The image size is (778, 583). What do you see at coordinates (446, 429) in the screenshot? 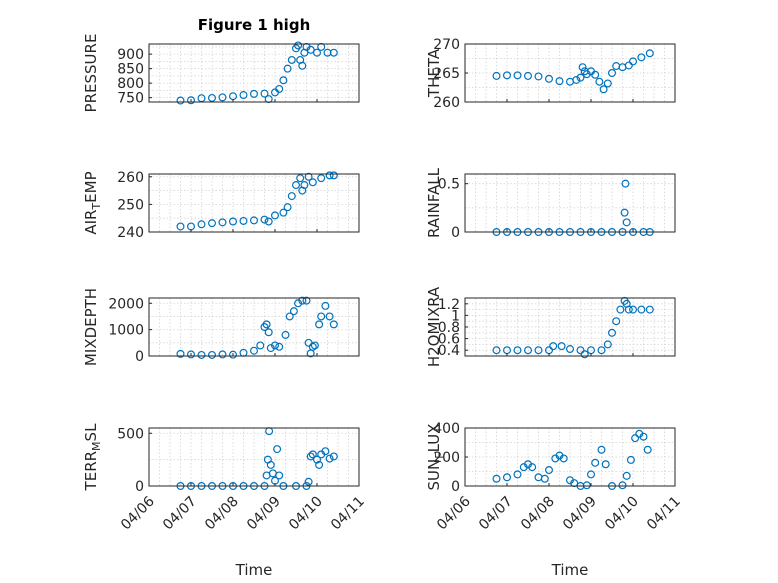
I see `y-tick-label: 400` at bounding box center [446, 429].